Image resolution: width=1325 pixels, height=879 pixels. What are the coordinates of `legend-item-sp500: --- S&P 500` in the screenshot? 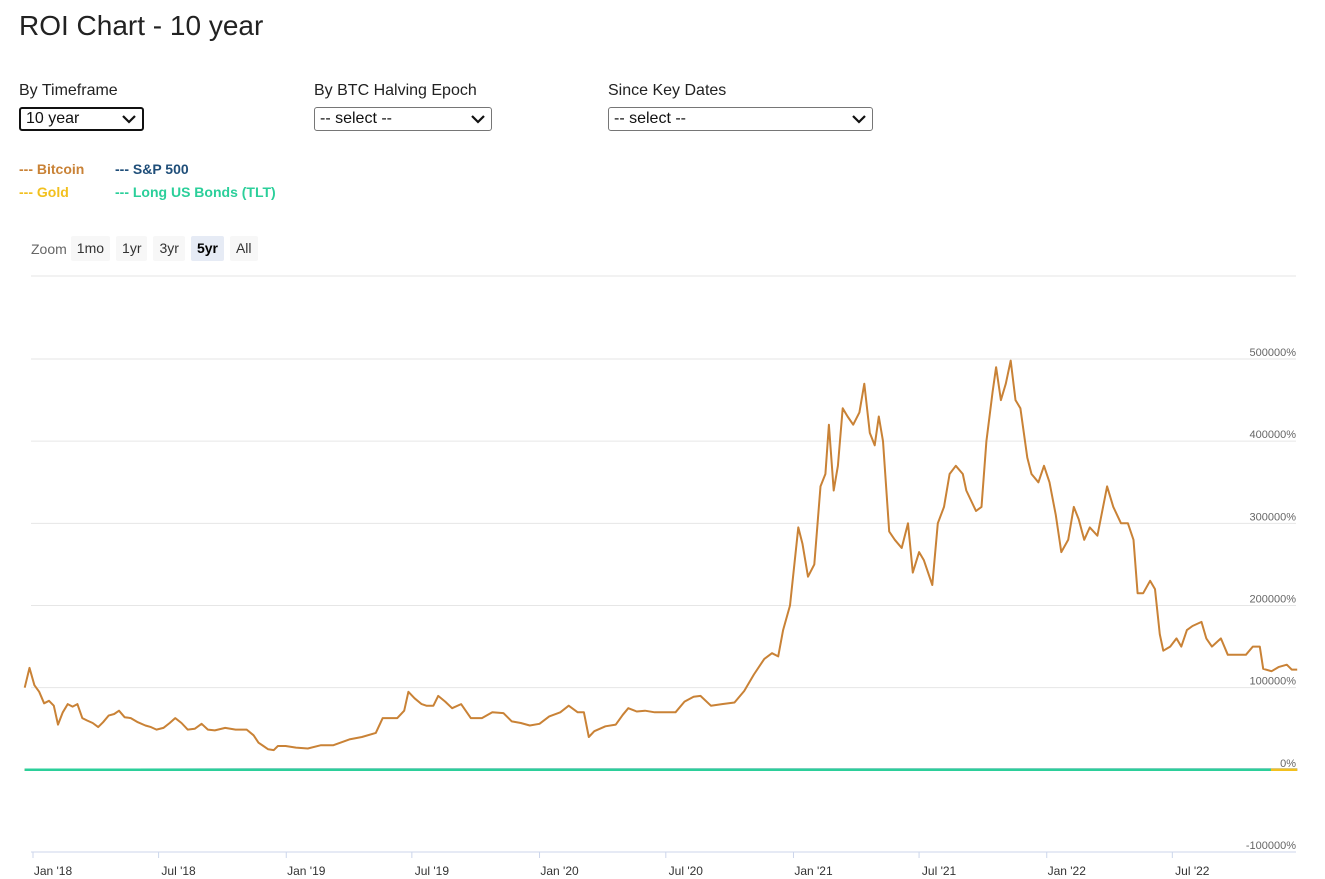 It's located at (152, 169).